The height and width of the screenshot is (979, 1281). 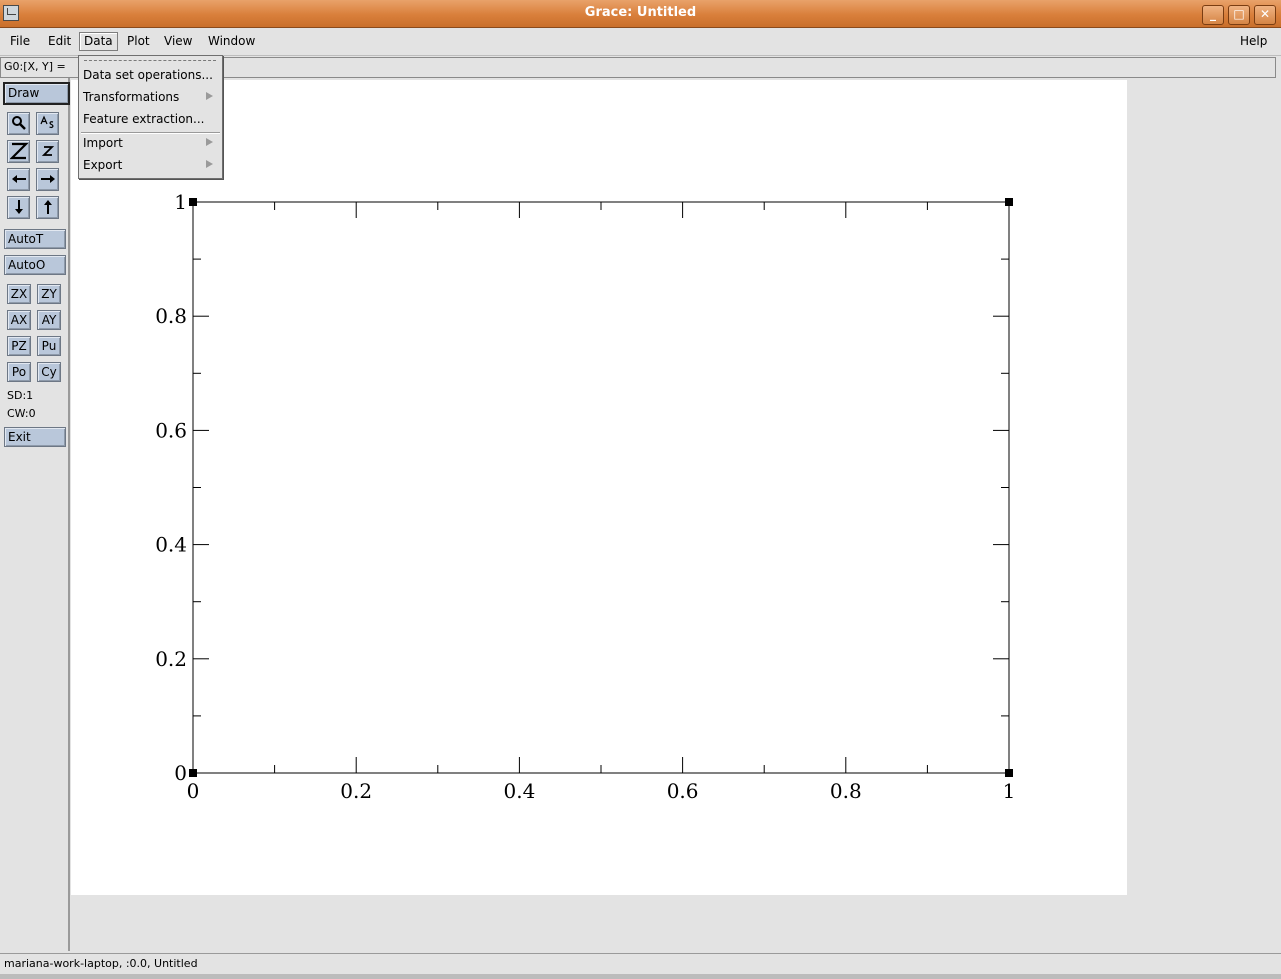 I want to click on zoom-in-icon, so click(x=18, y=151).